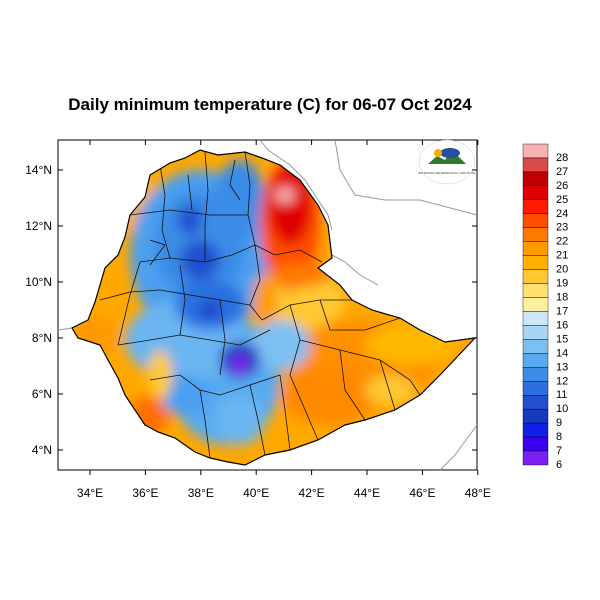  I want to click on colorbar-label: 16, so click(562, 325).